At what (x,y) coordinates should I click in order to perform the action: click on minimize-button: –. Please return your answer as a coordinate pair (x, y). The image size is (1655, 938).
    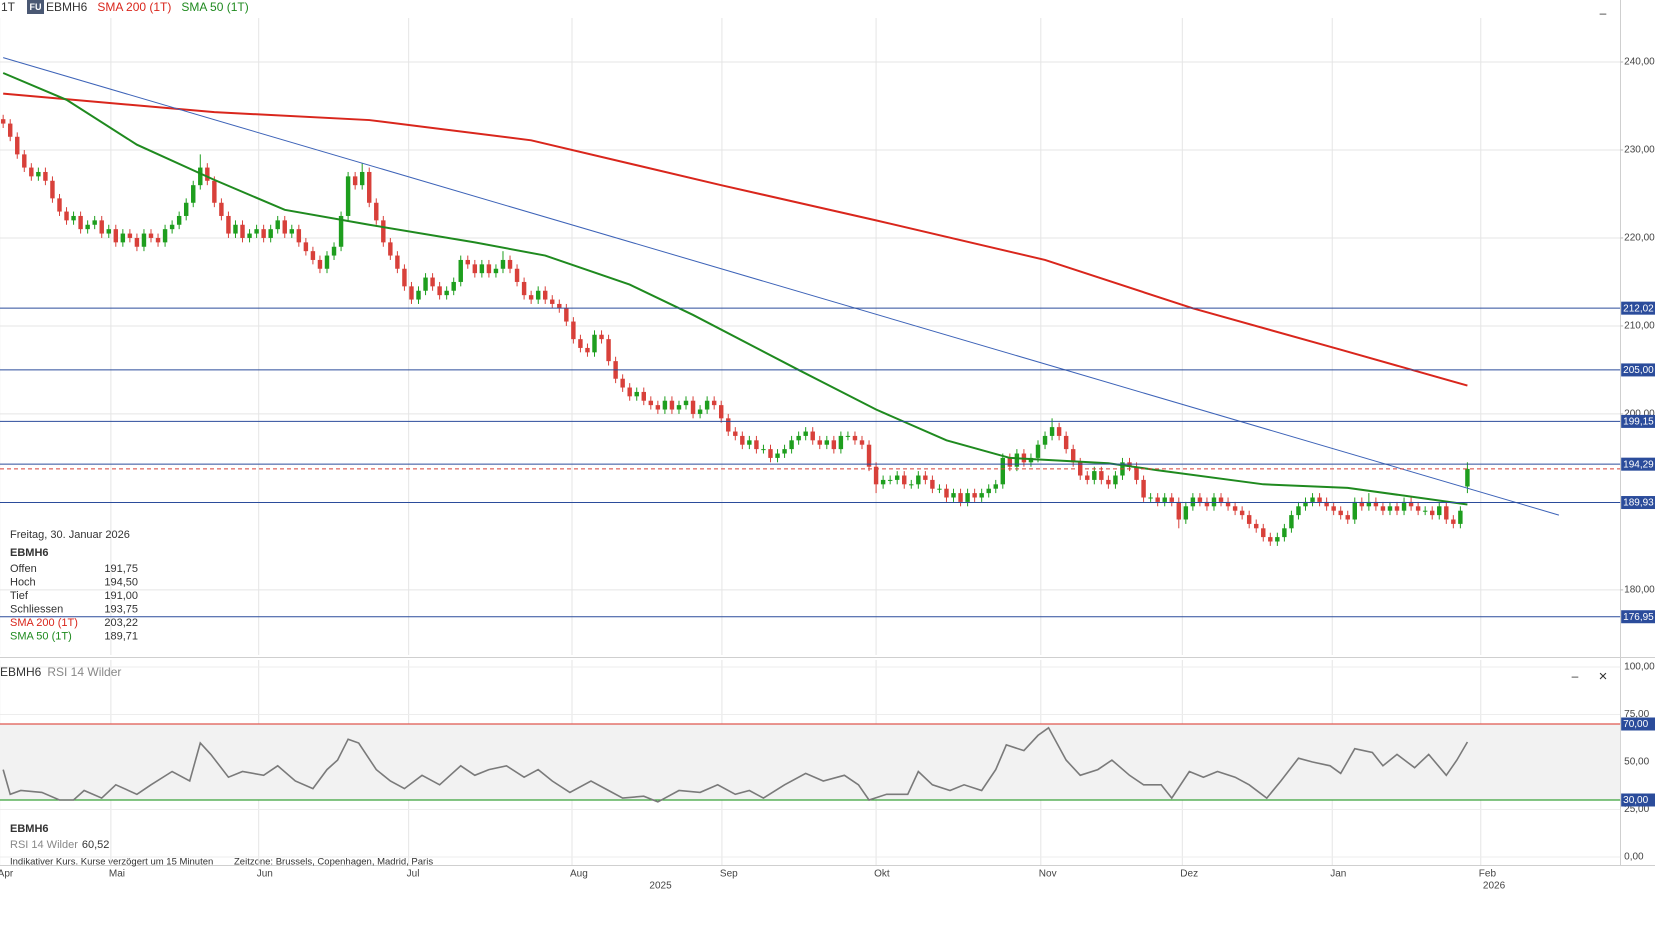
    Looking at the image, I should click on (1603, 13).